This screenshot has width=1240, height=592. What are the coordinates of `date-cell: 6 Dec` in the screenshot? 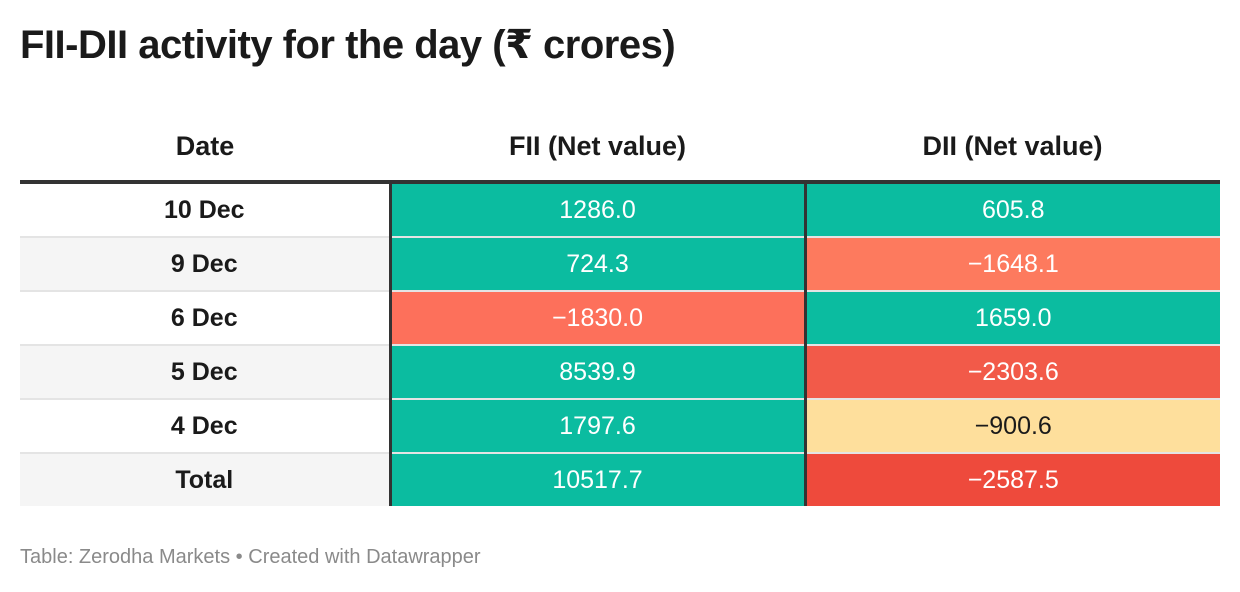 It's located at (206, 318).